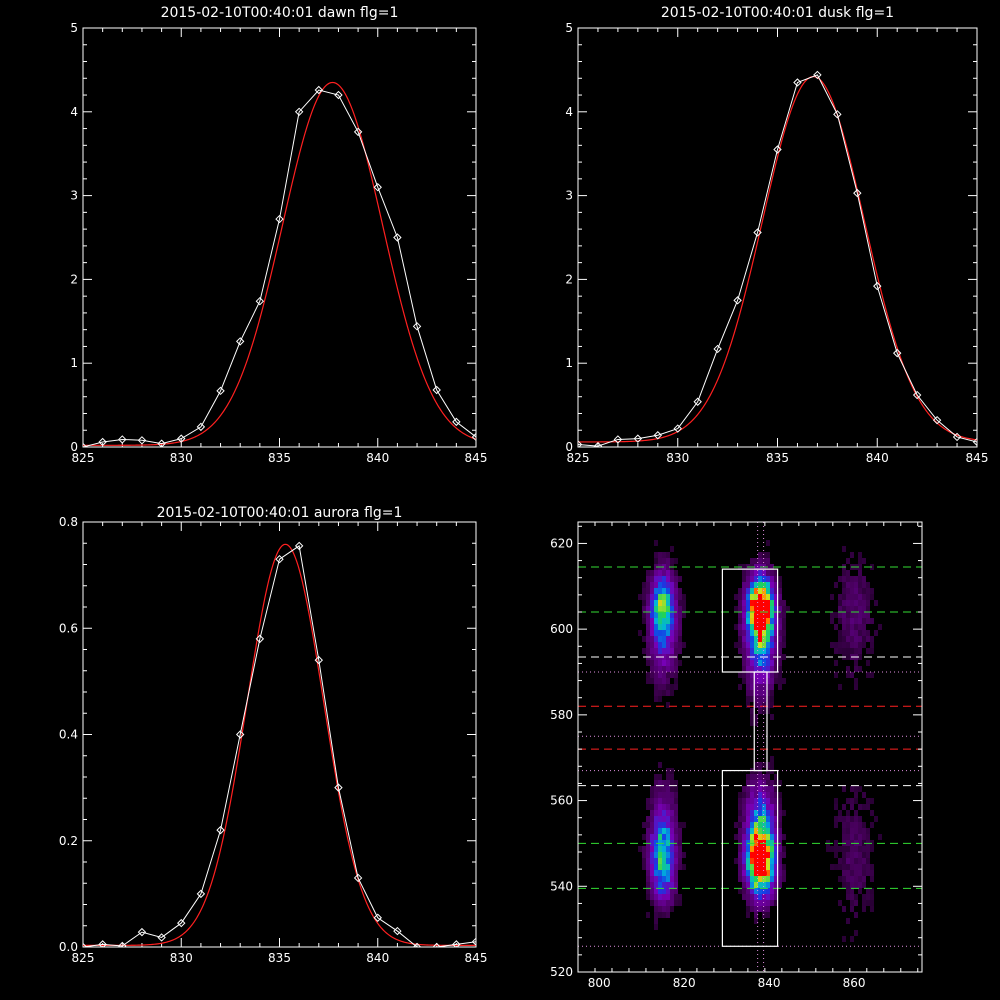 This screenshot has width=1000, height=1000. I want to click on heatmap-image, so click(760, 741).